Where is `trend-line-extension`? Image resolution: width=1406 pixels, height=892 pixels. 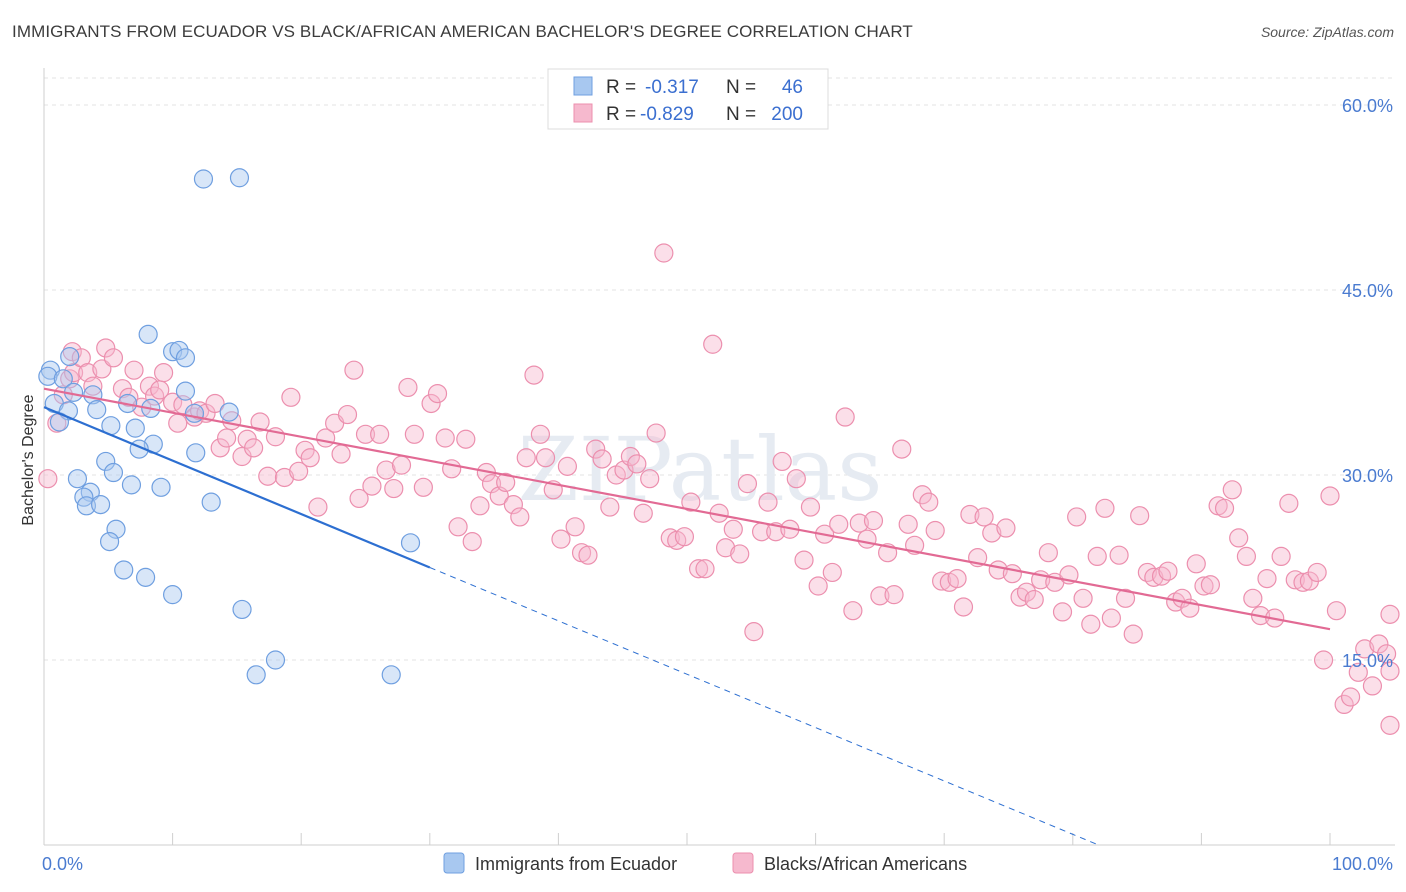
trend-line-extension is located at coordinates (764, 706).